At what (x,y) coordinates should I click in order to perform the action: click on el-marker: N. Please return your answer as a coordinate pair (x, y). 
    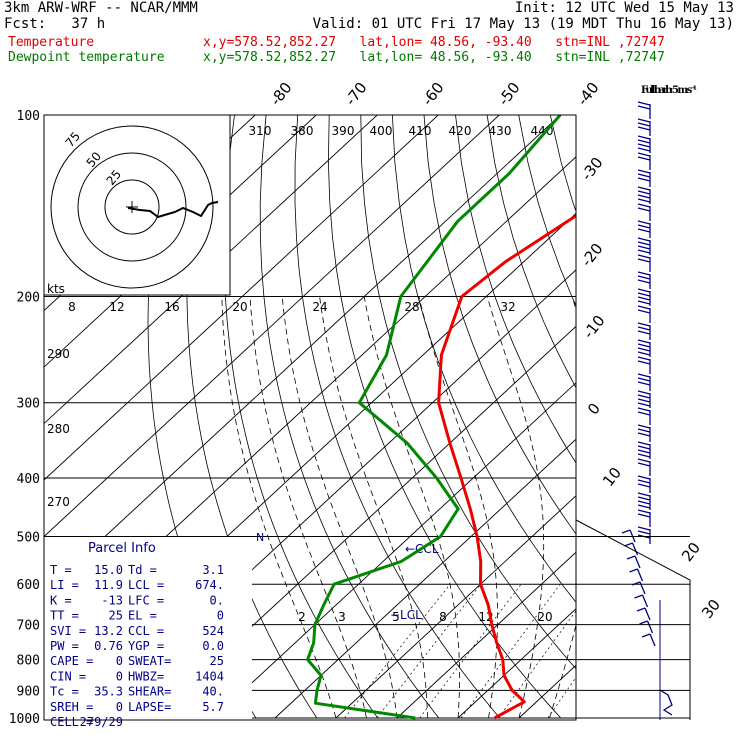
    Looking at the image, I should click on (260, 537).